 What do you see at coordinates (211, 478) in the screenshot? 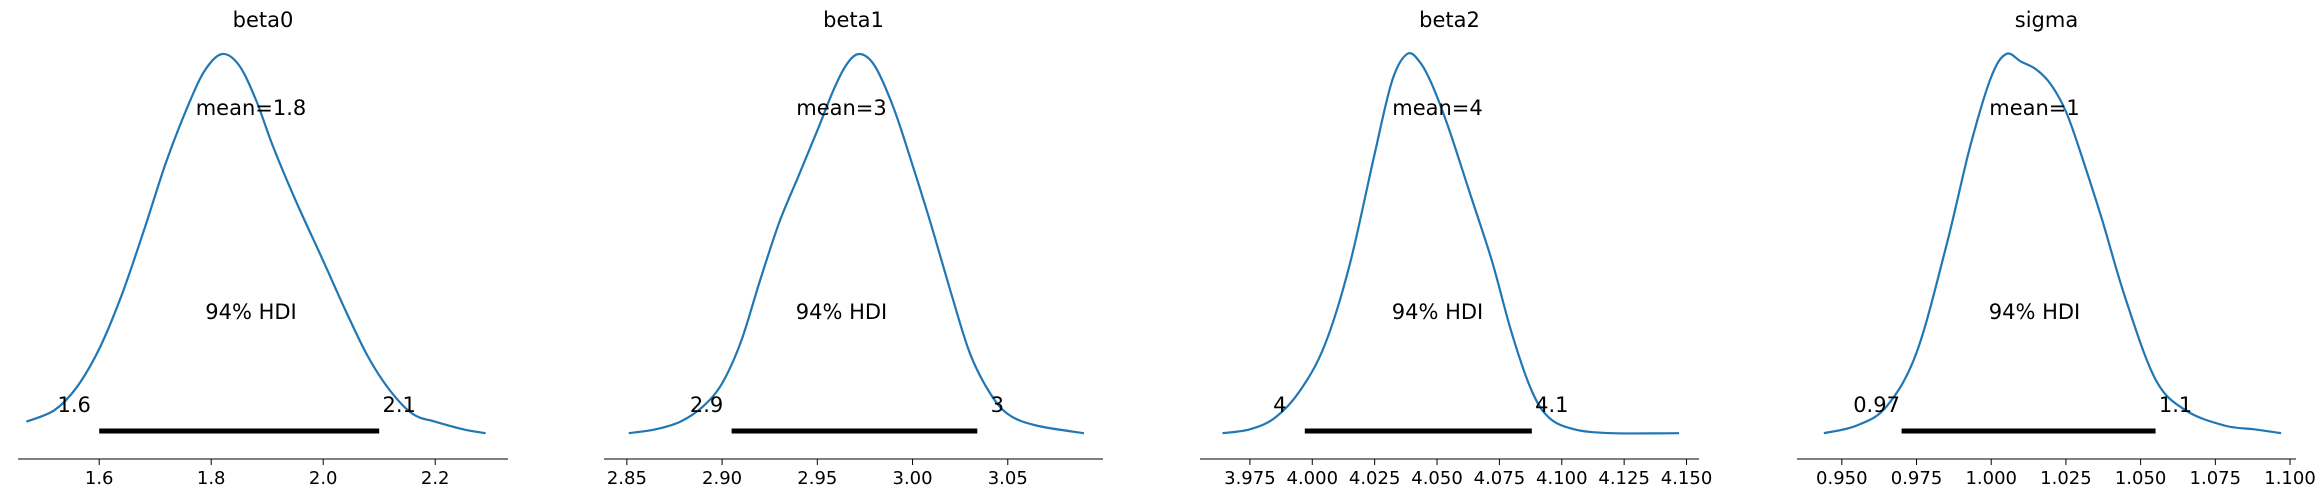
I see `x-tick-label: 1.8` at bounding box center [211, 478].